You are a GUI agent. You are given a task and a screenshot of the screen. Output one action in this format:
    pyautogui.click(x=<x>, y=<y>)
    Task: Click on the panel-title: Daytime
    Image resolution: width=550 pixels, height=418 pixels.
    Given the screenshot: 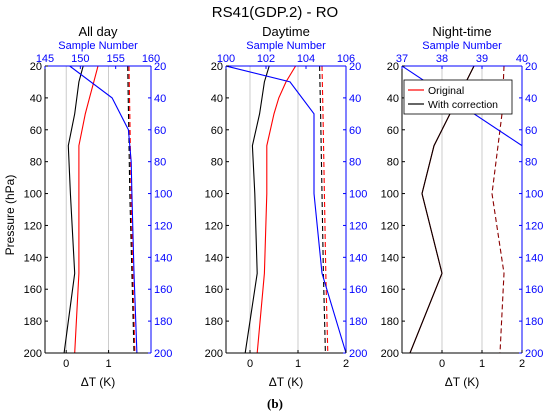 What is the action you would take?
    pyautogui.click(x=286, y=31)
    